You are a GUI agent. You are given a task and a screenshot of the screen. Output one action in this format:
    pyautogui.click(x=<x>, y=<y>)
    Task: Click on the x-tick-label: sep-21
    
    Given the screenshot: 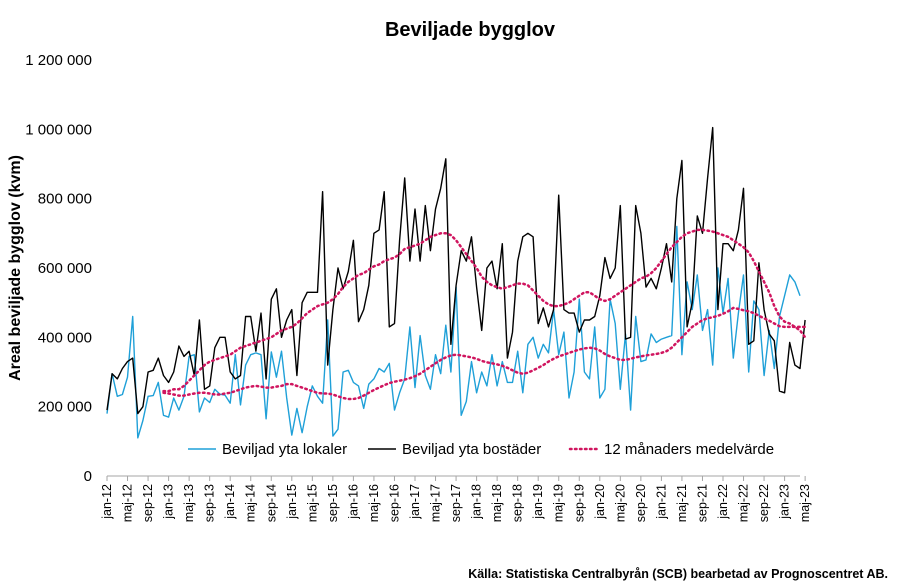 What is the action you would take?
    pyautogui.click(x=702, y=503)
    